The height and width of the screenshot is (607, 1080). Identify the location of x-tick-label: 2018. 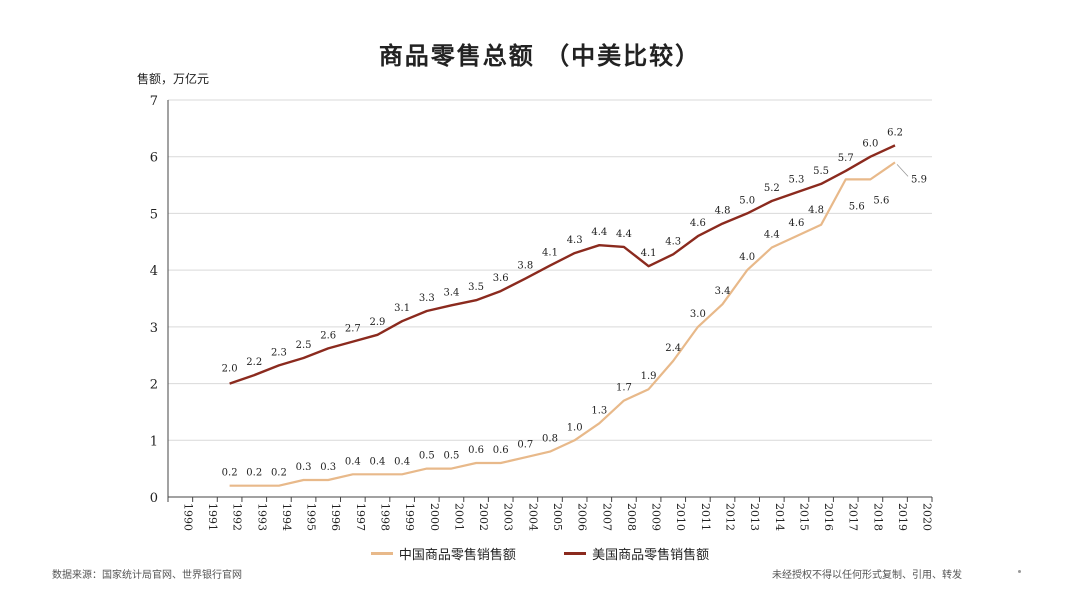
(877, 517).